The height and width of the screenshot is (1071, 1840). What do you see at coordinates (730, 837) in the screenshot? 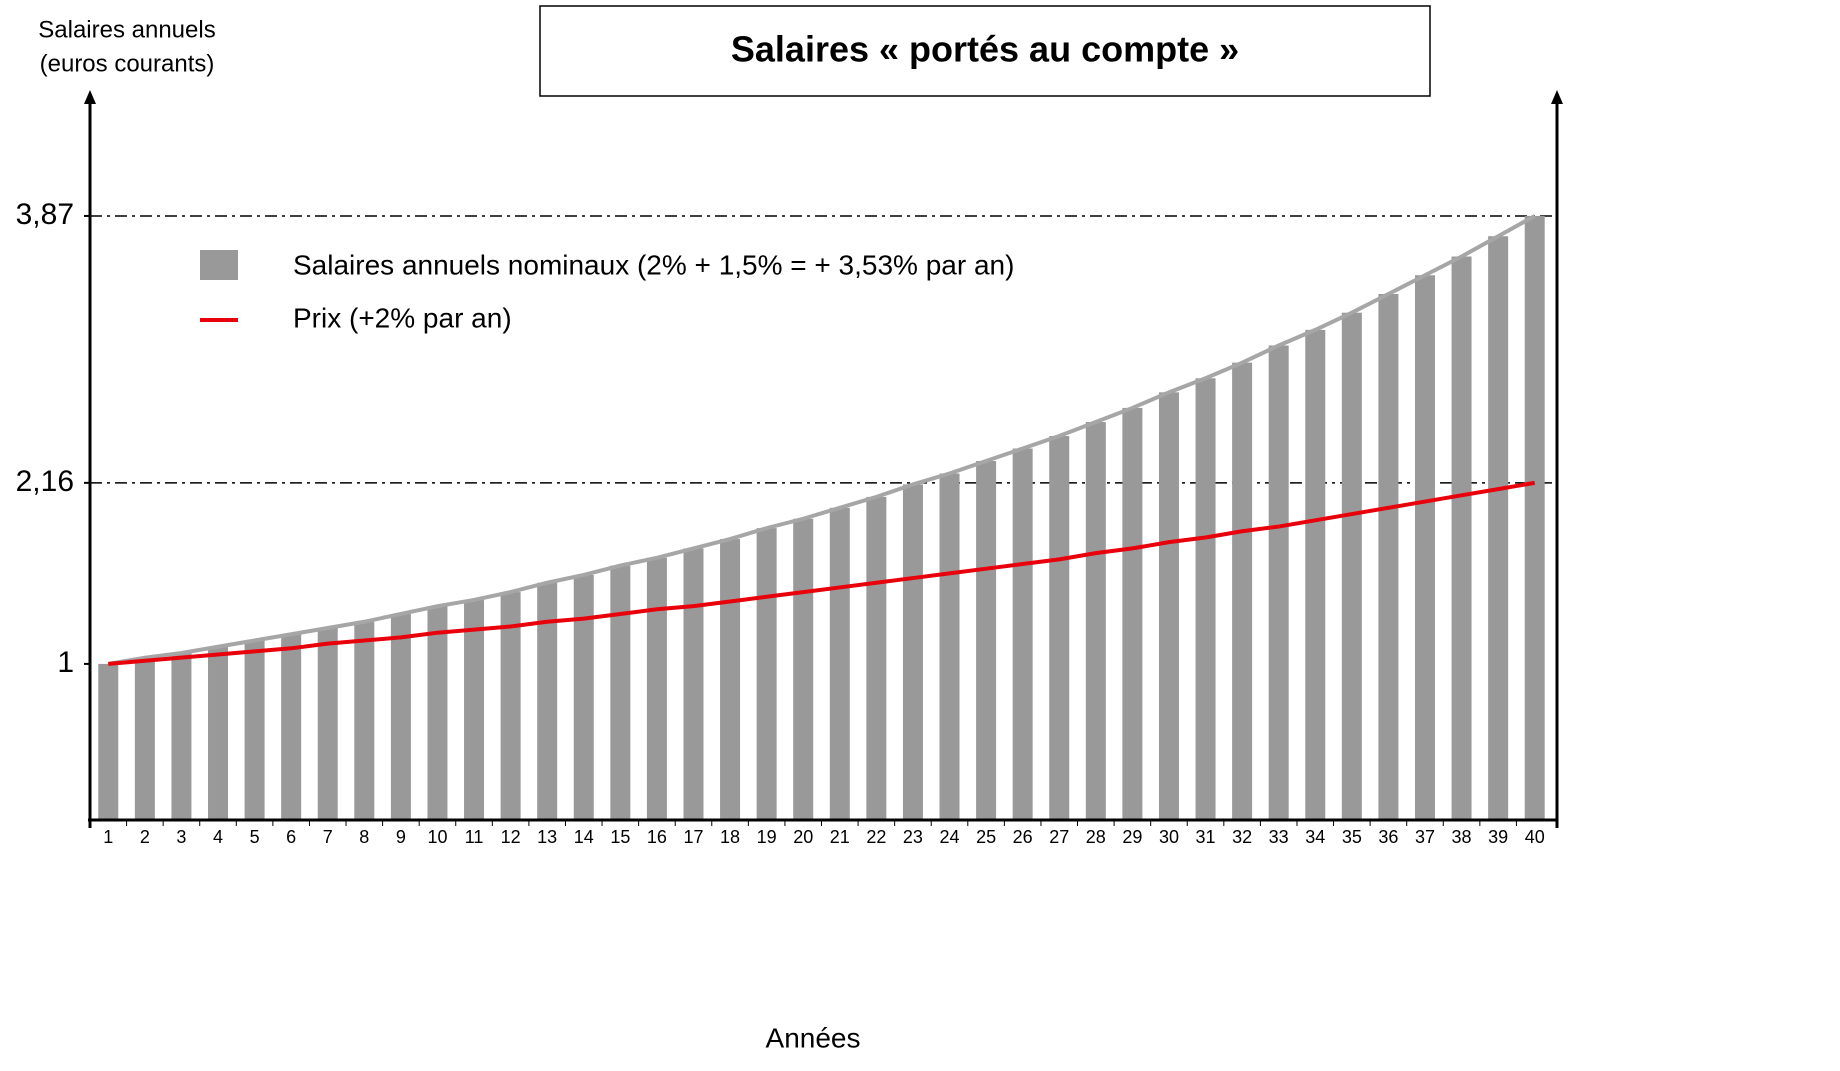
I see `x-tick-label: 18` at bounding box center [730, 837].